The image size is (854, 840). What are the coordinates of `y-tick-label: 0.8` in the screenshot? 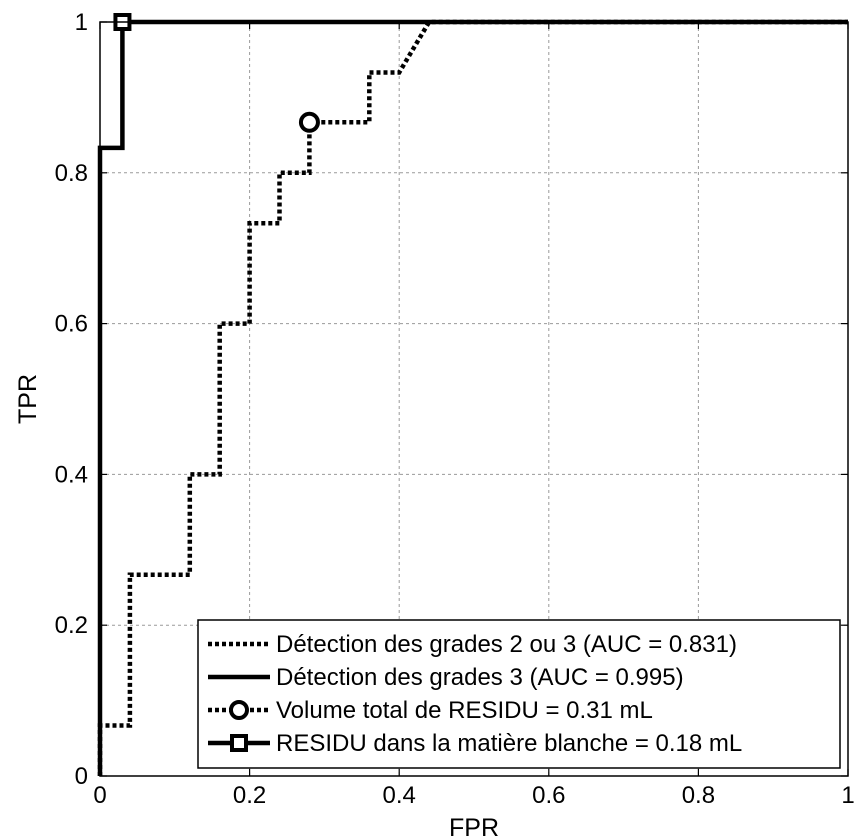 It's located at (71, 173).